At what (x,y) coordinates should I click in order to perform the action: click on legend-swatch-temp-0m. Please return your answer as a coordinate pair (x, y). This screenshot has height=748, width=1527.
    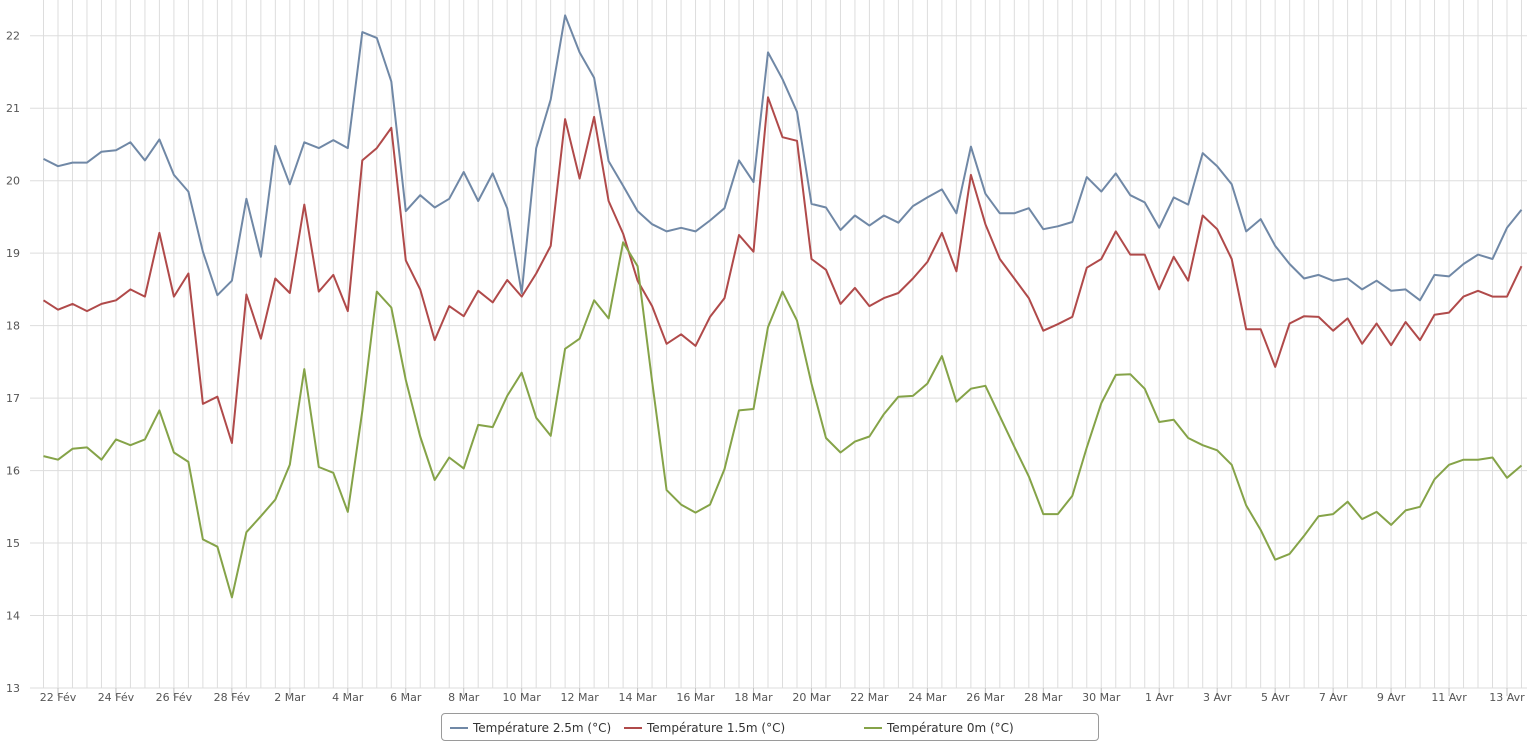
    Looking at the image, I should click on (873, 728).